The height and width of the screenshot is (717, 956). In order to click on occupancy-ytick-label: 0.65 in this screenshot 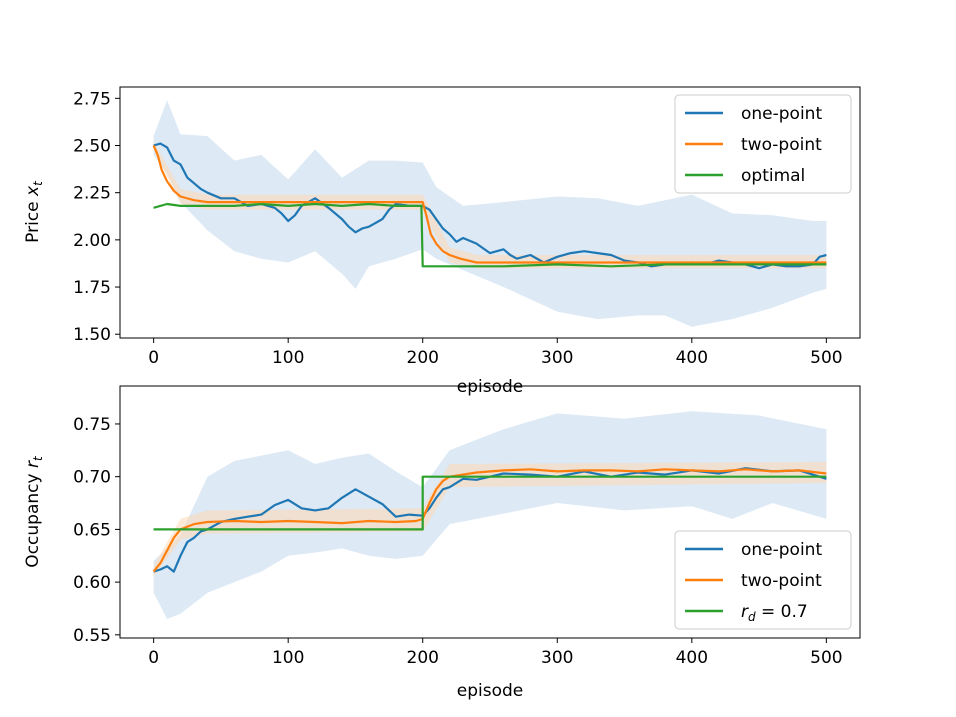, I will do `click(92, 530)`.